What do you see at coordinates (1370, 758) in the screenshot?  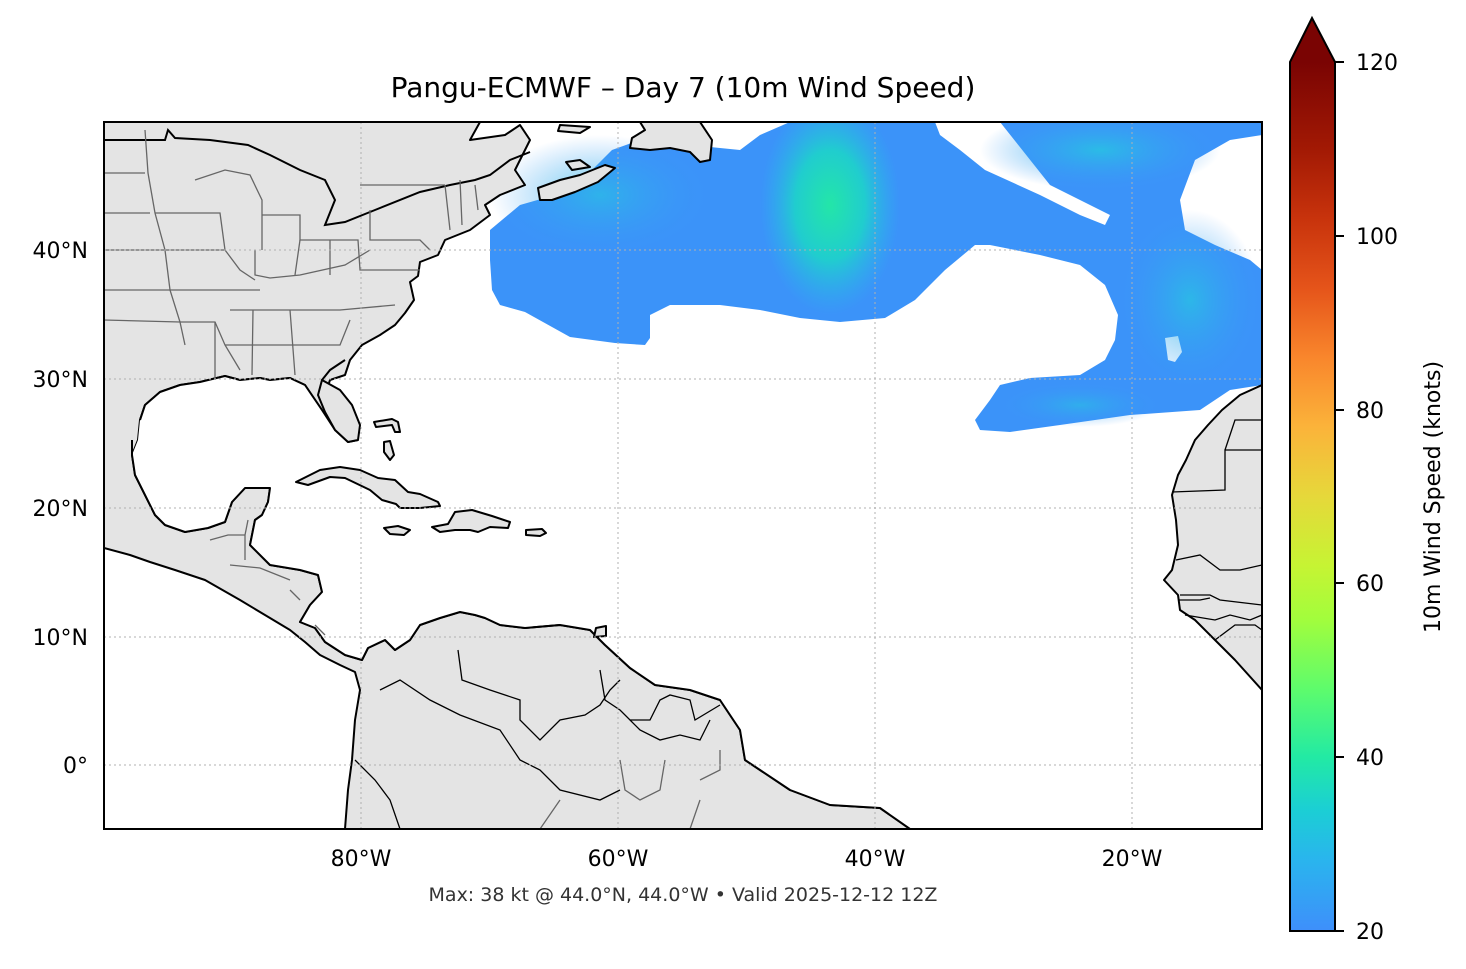 I see `colorbar-tick-40: 40` at bounding box center [1370, 758].